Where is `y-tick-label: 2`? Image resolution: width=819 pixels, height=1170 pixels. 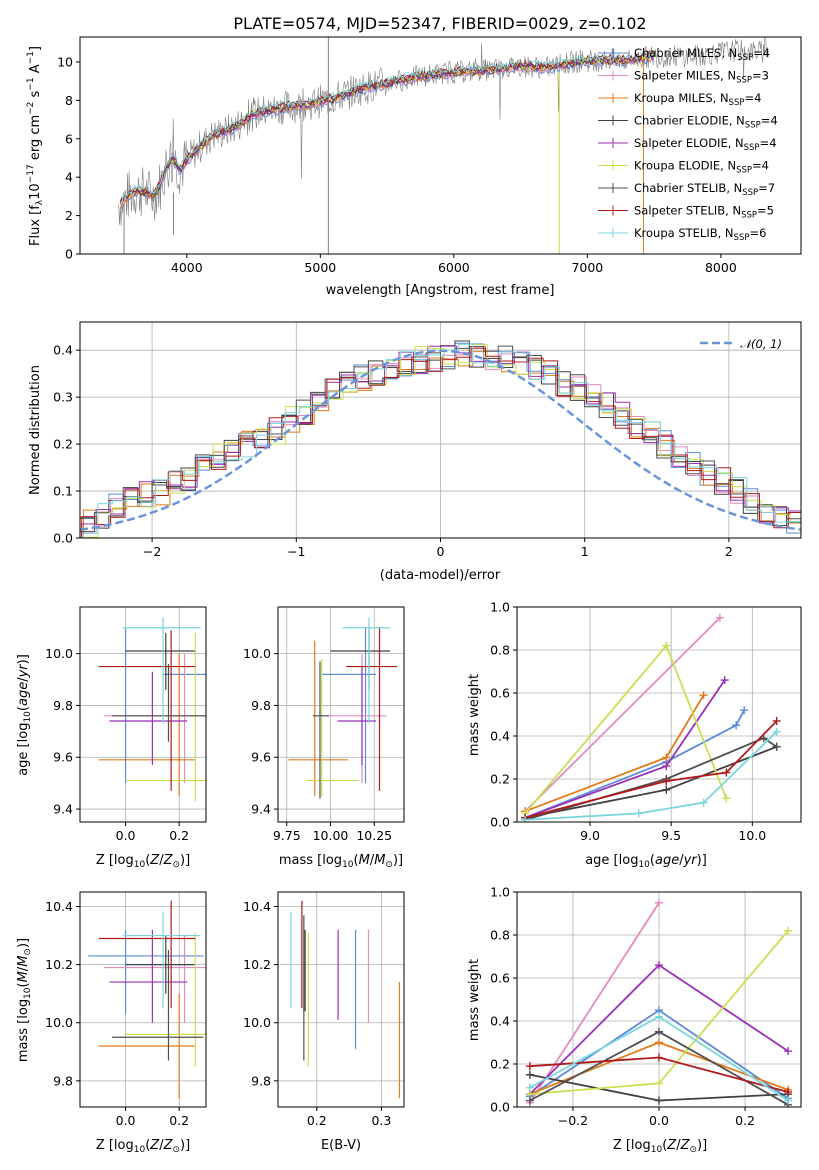
y-tick-label: 2 is located at coordinates (69, 215).